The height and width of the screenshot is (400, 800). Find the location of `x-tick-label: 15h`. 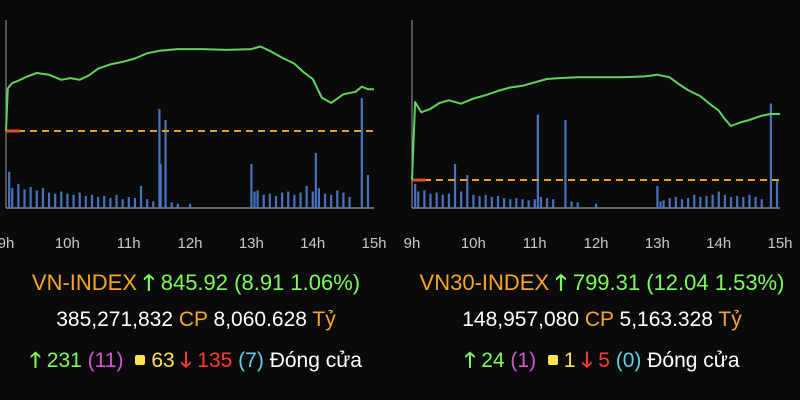

x-tick-label: 15h is located at coordinates (779, 243).